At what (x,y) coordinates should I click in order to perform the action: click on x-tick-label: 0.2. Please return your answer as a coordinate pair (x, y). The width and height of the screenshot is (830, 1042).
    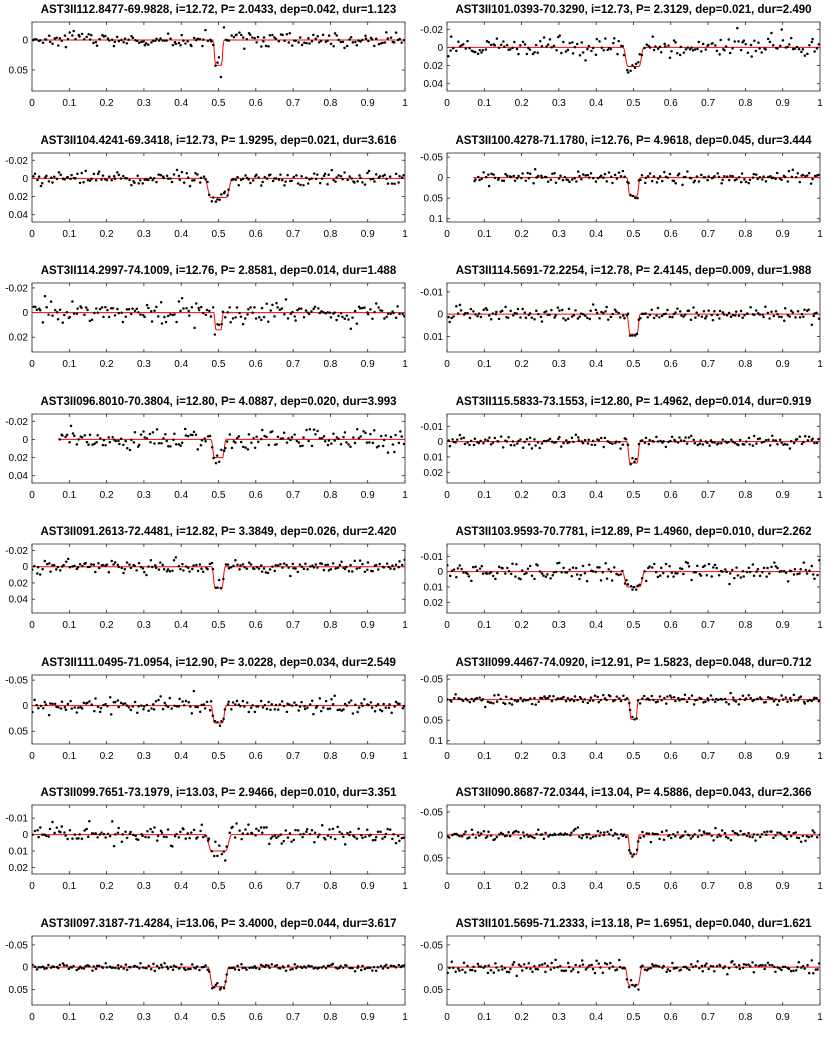
    Looking at the image, I should click on (522, 234).